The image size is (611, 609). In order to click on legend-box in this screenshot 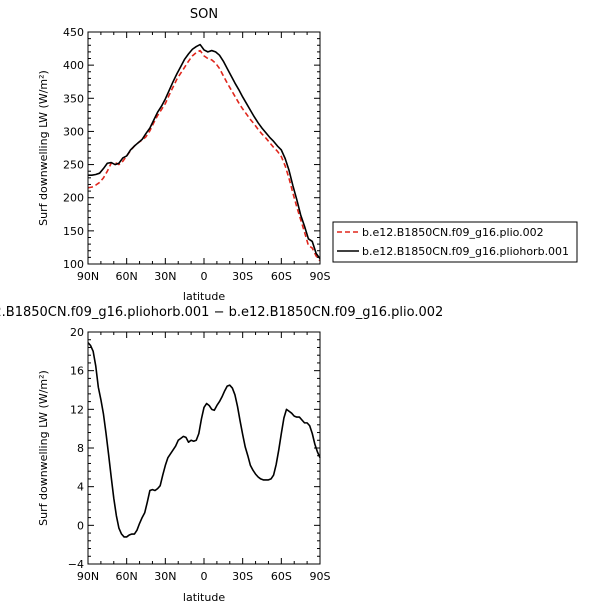, I will do `click(455, 242)`.